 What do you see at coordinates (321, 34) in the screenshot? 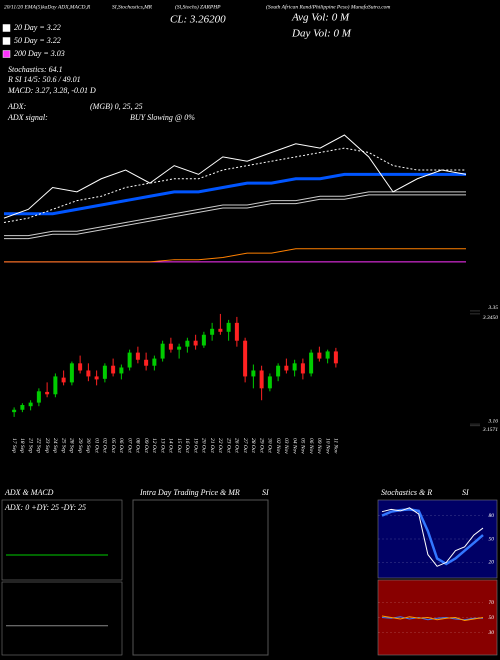
I see `day-vol: Day Vol: 0 M` at bounding box center [321, 34].